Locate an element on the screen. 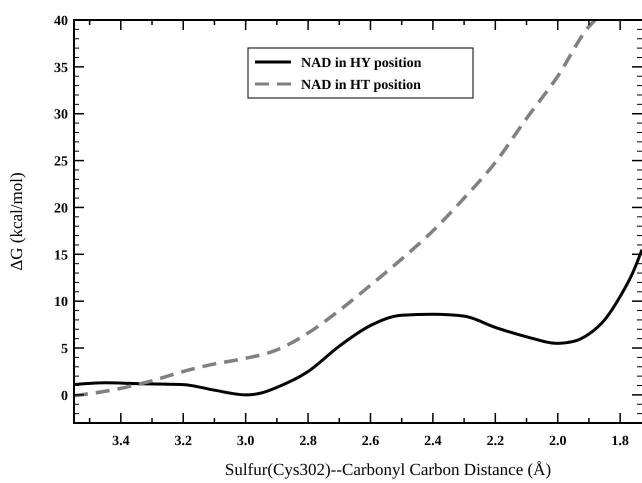 The image size is (642, 483). y-tick-label: 15 is located at coordinates (61, 256).